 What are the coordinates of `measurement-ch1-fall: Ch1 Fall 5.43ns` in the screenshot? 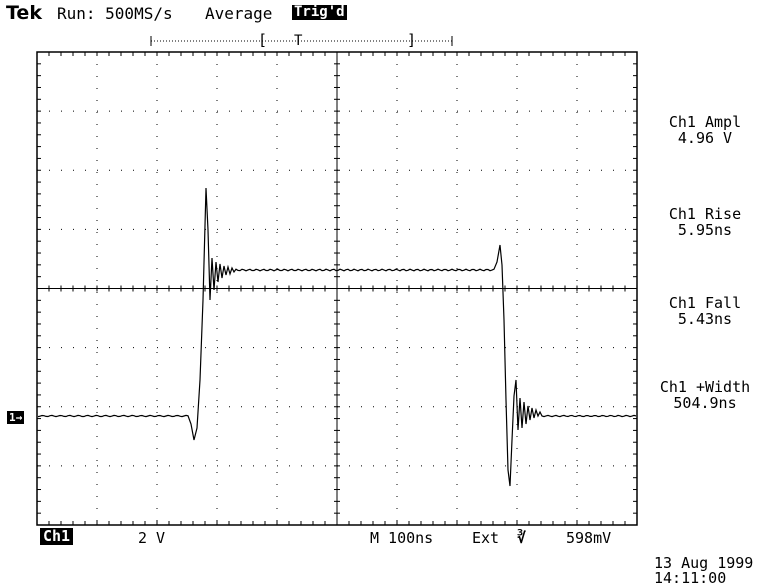 It's located at (705, 311).